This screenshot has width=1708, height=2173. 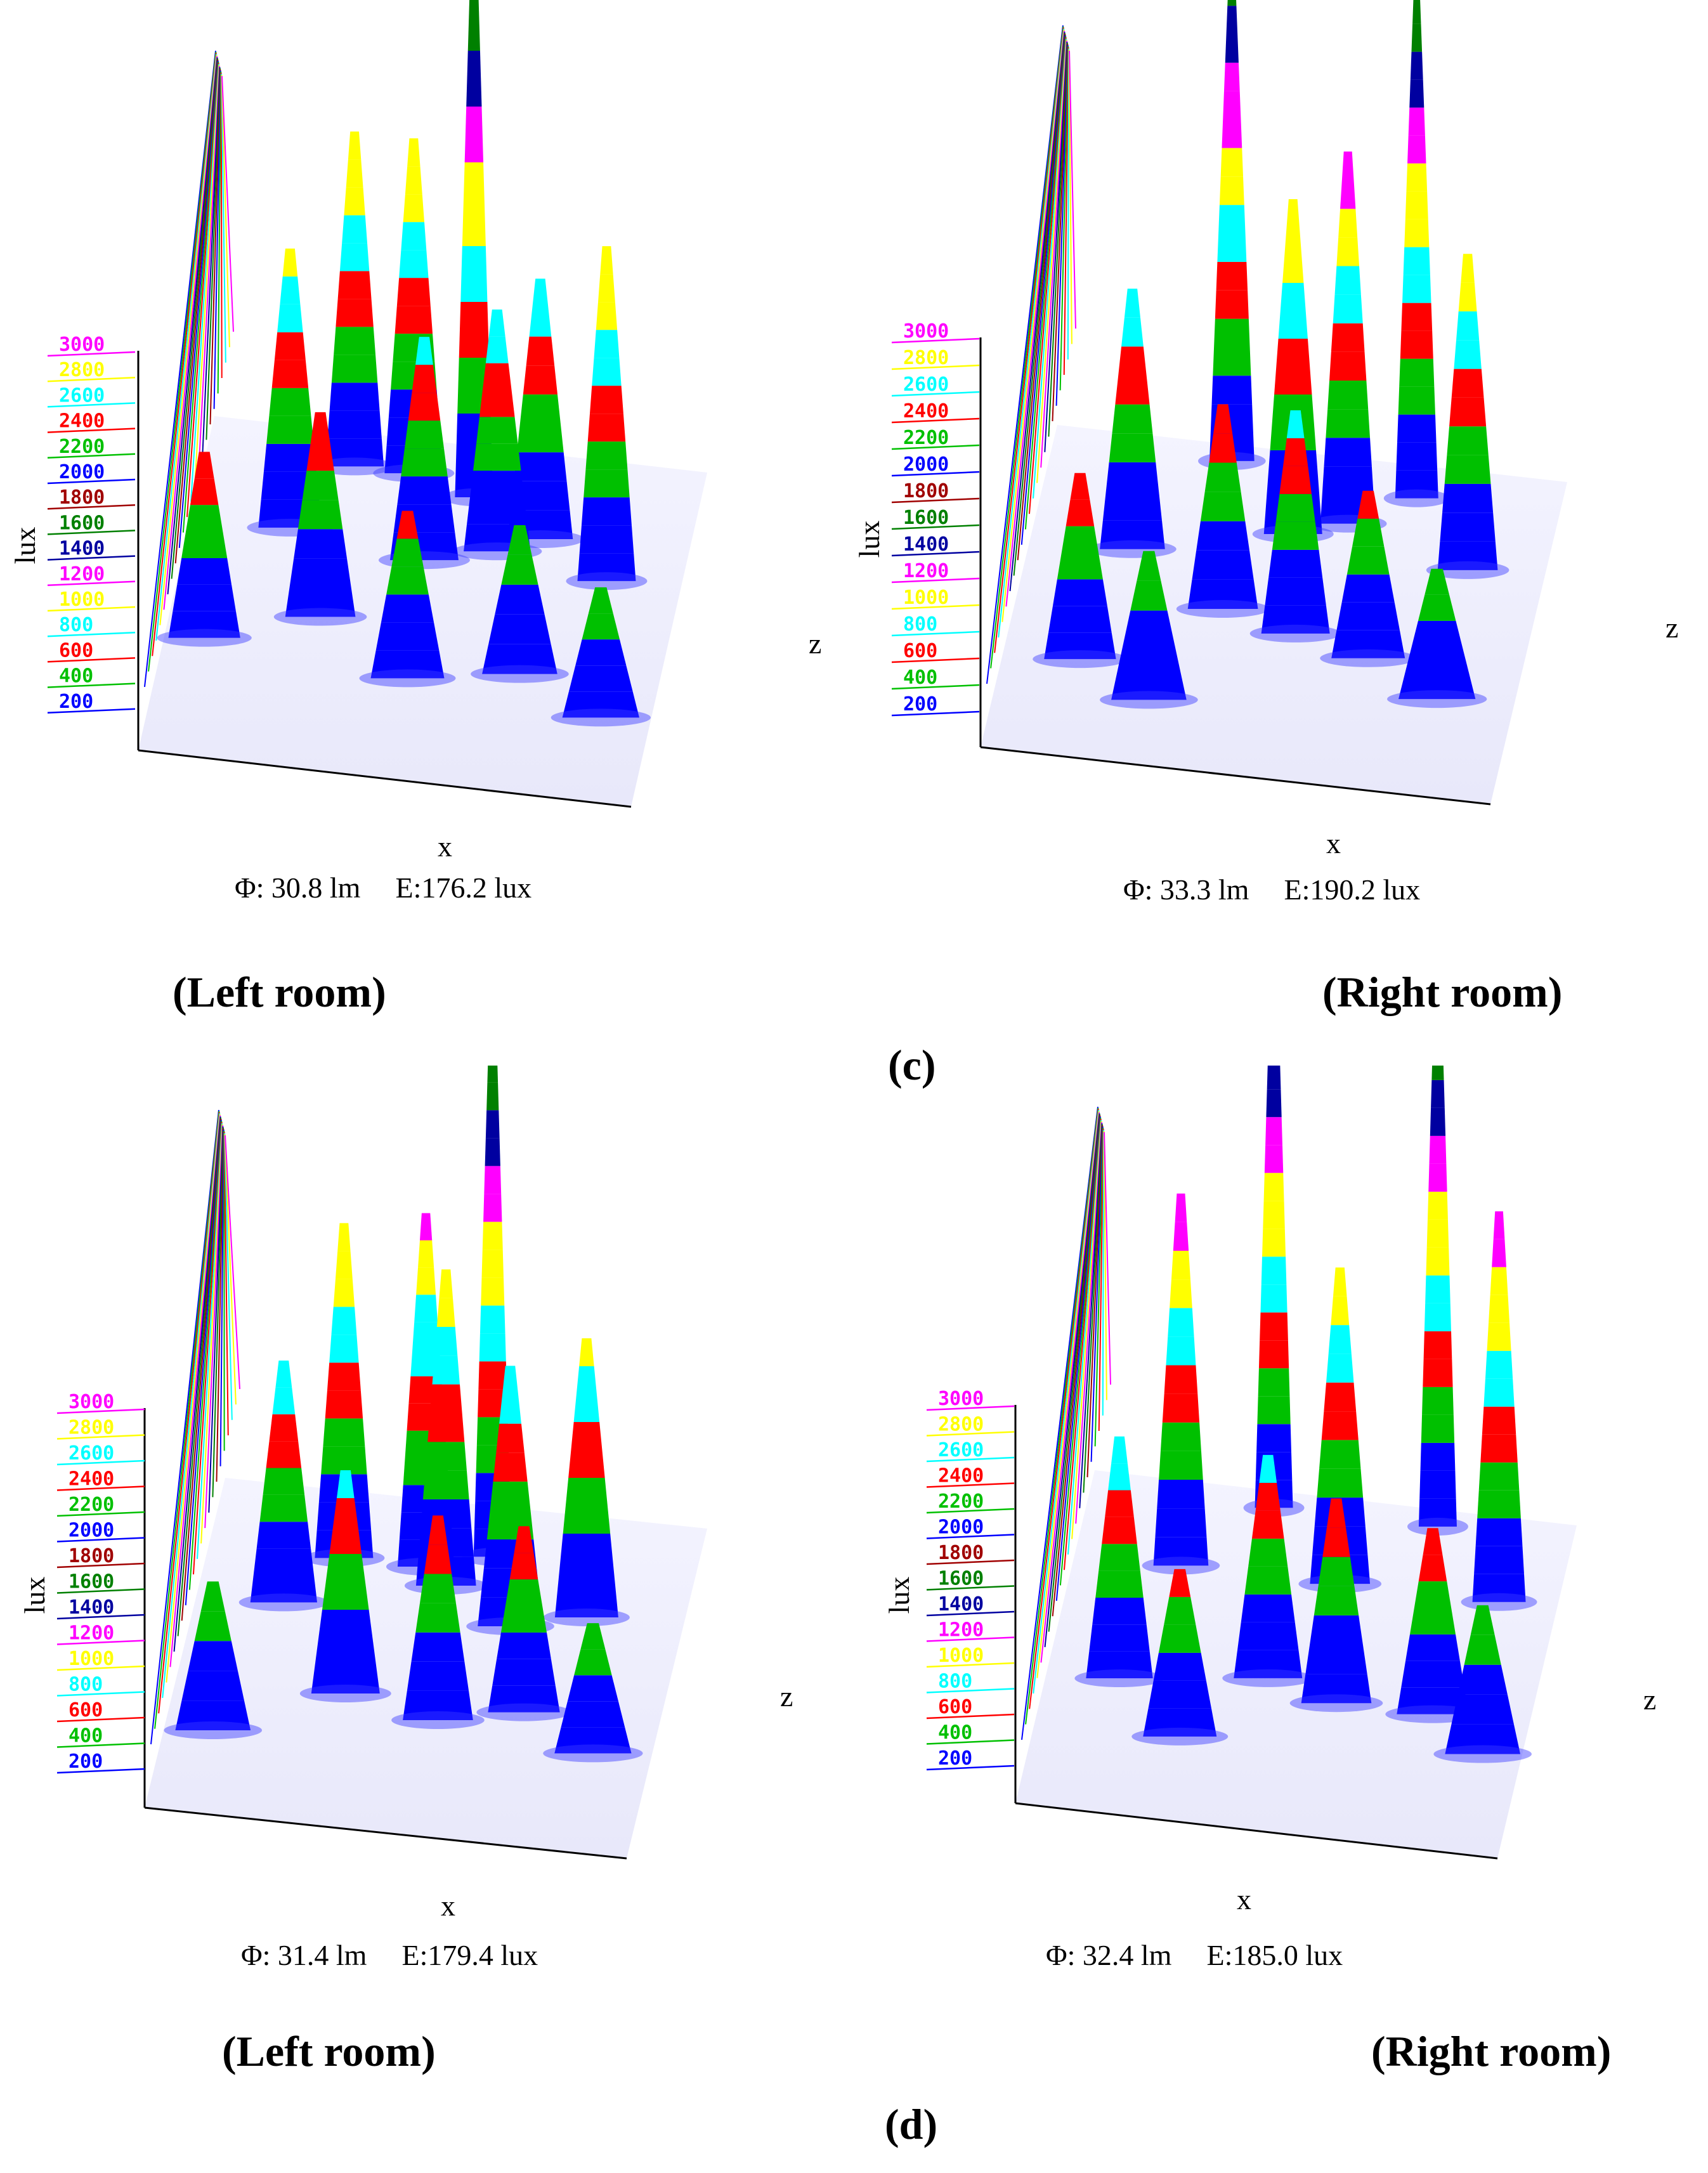 I want to click on group-label-c: (c), so click(x=912, y=1065).